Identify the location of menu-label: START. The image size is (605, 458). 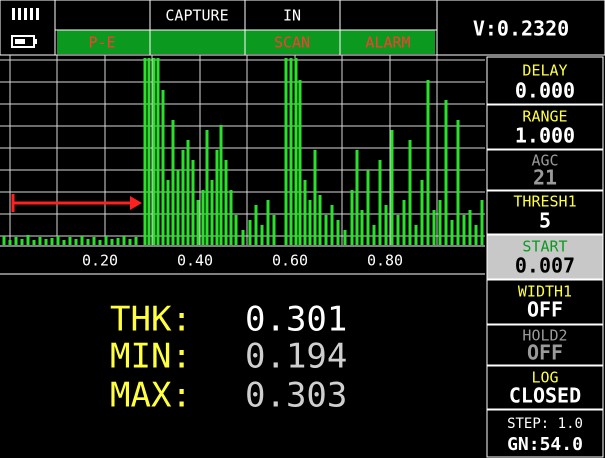
(544, 247).